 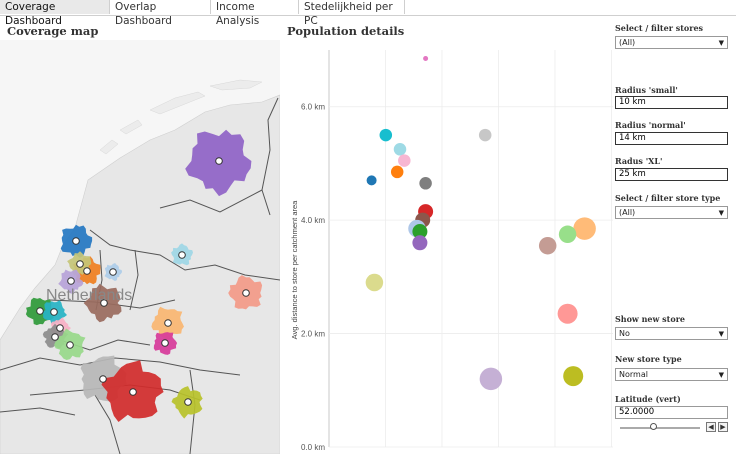 What do you see at coordinates (723, 427) in the screenshot?
I see `latitude-increase-button: ▶` at bounding box center [723, 427].